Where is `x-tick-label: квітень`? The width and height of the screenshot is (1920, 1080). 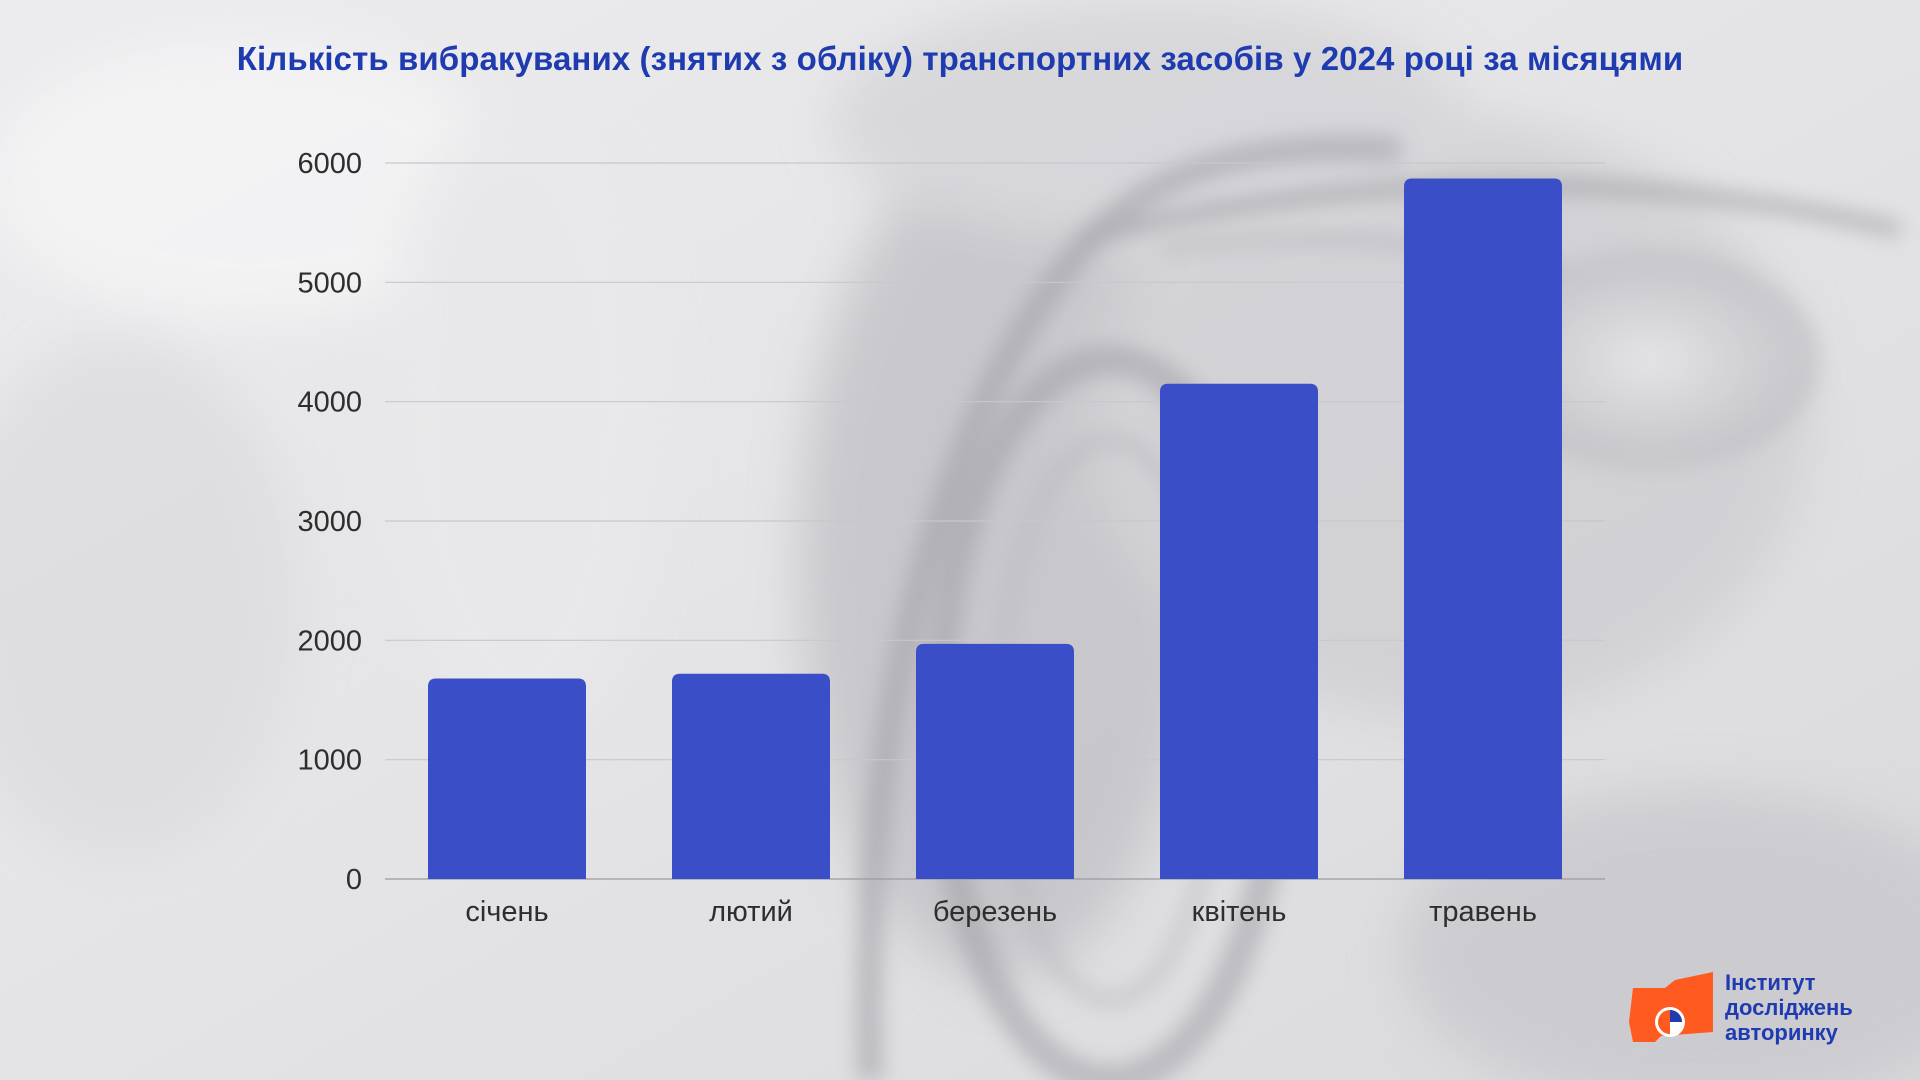
x-tick-label: квітень is located at coordinates (1239, 912).